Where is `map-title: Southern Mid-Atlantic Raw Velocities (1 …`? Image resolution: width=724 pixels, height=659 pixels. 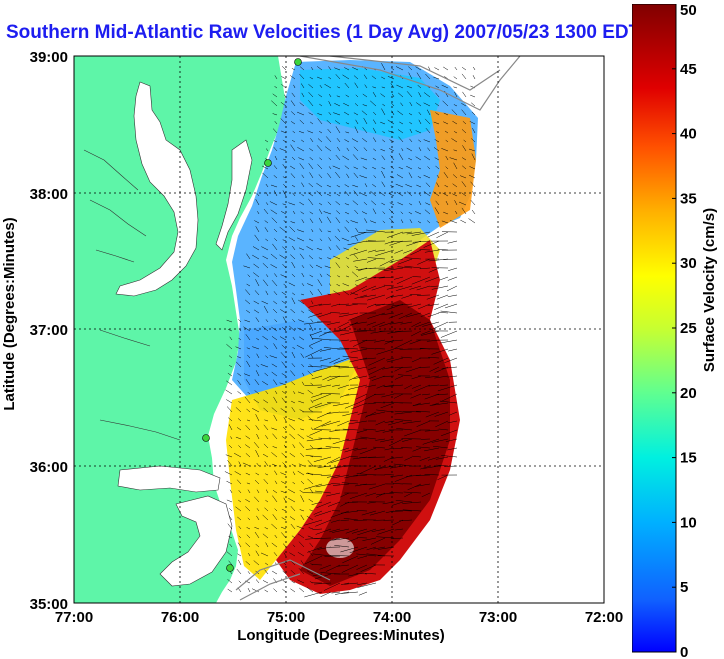
map-title: Southern Mid-Atlantic Raw Velocities (1 … is located at coordinates (323, 32).